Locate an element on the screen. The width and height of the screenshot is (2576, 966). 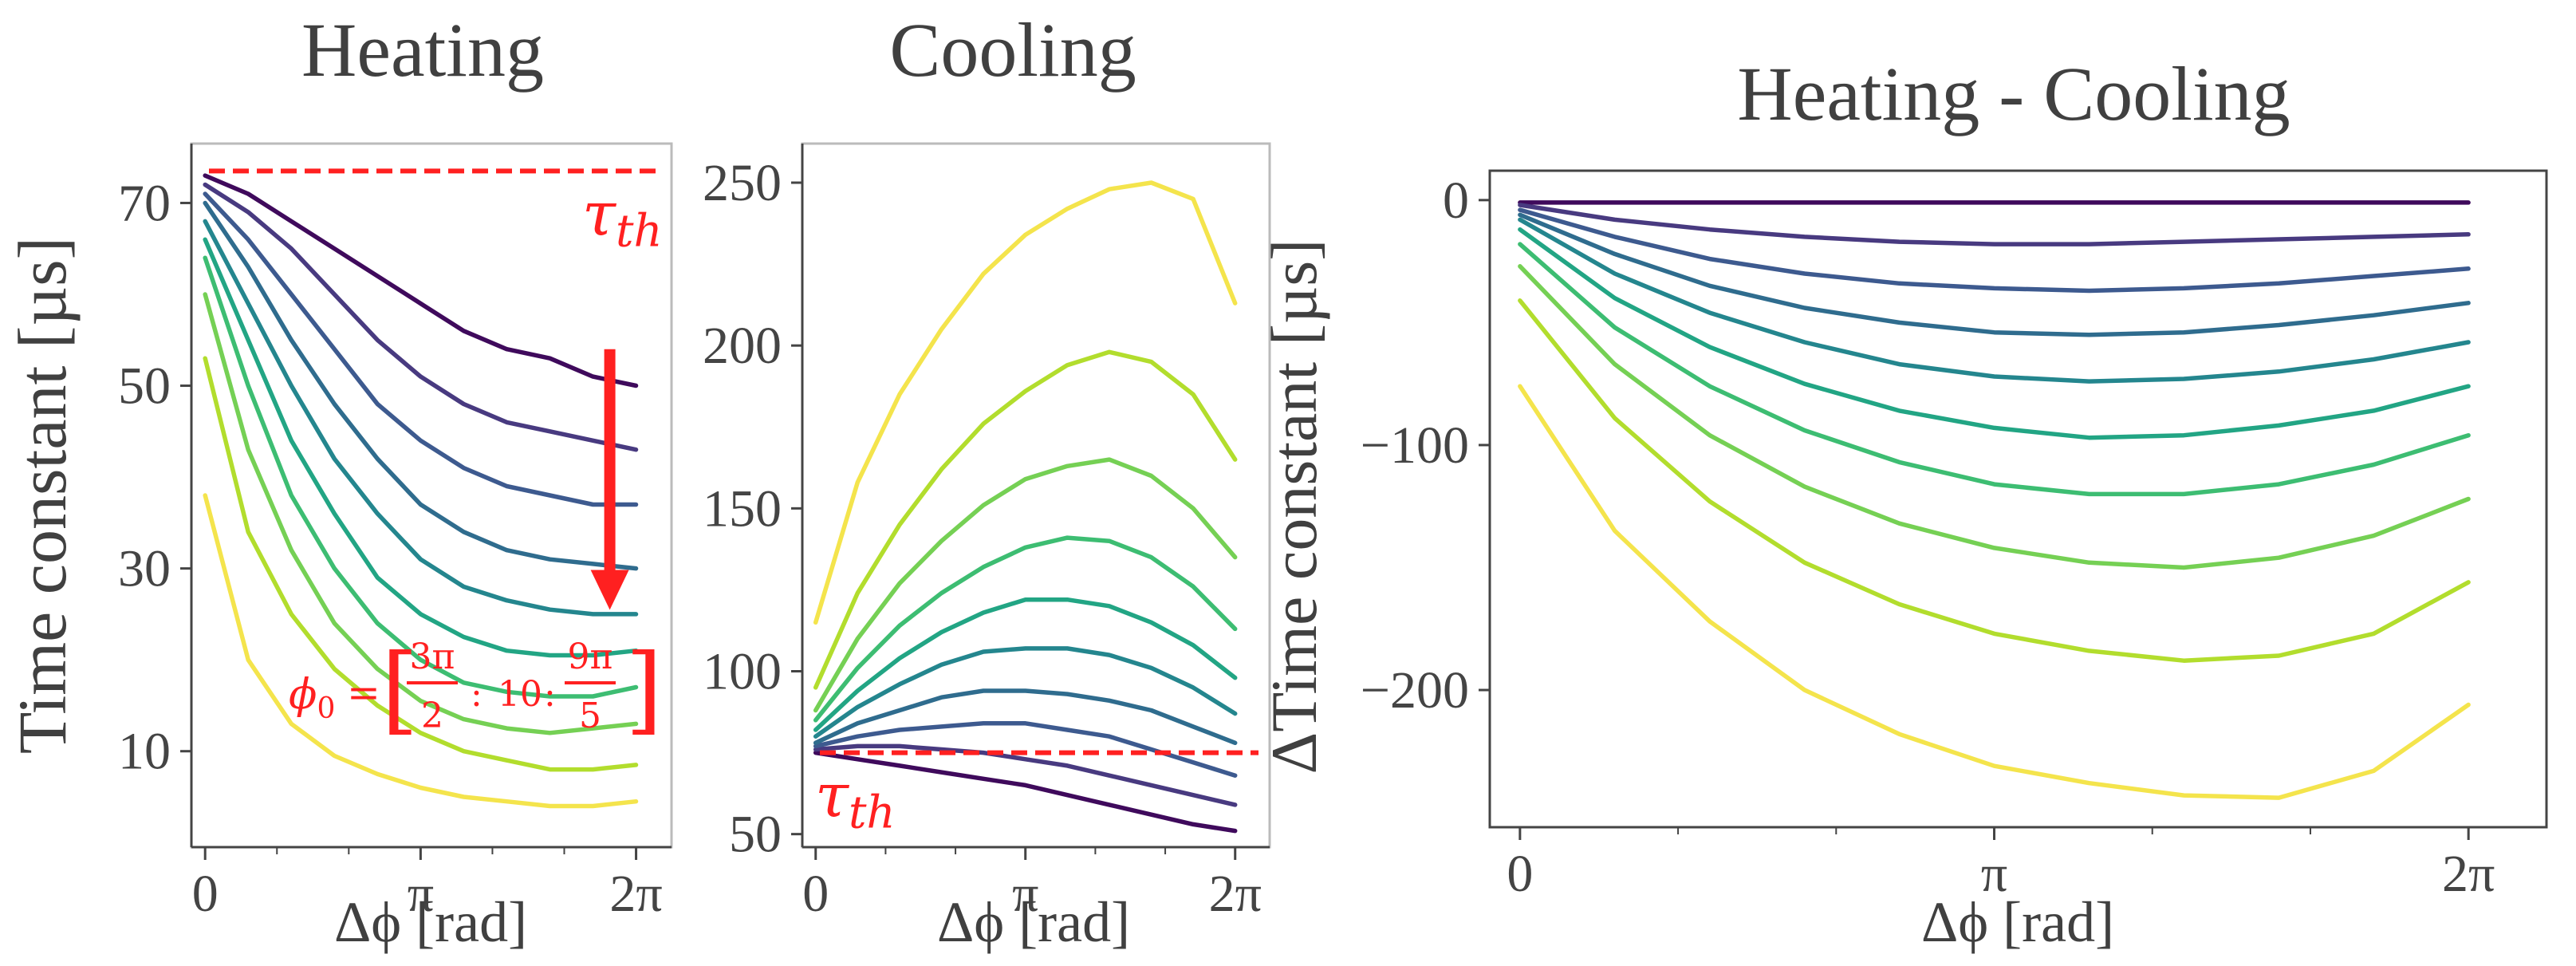
fraction-1-denominator: 2 is located at coordinates (432, 716).